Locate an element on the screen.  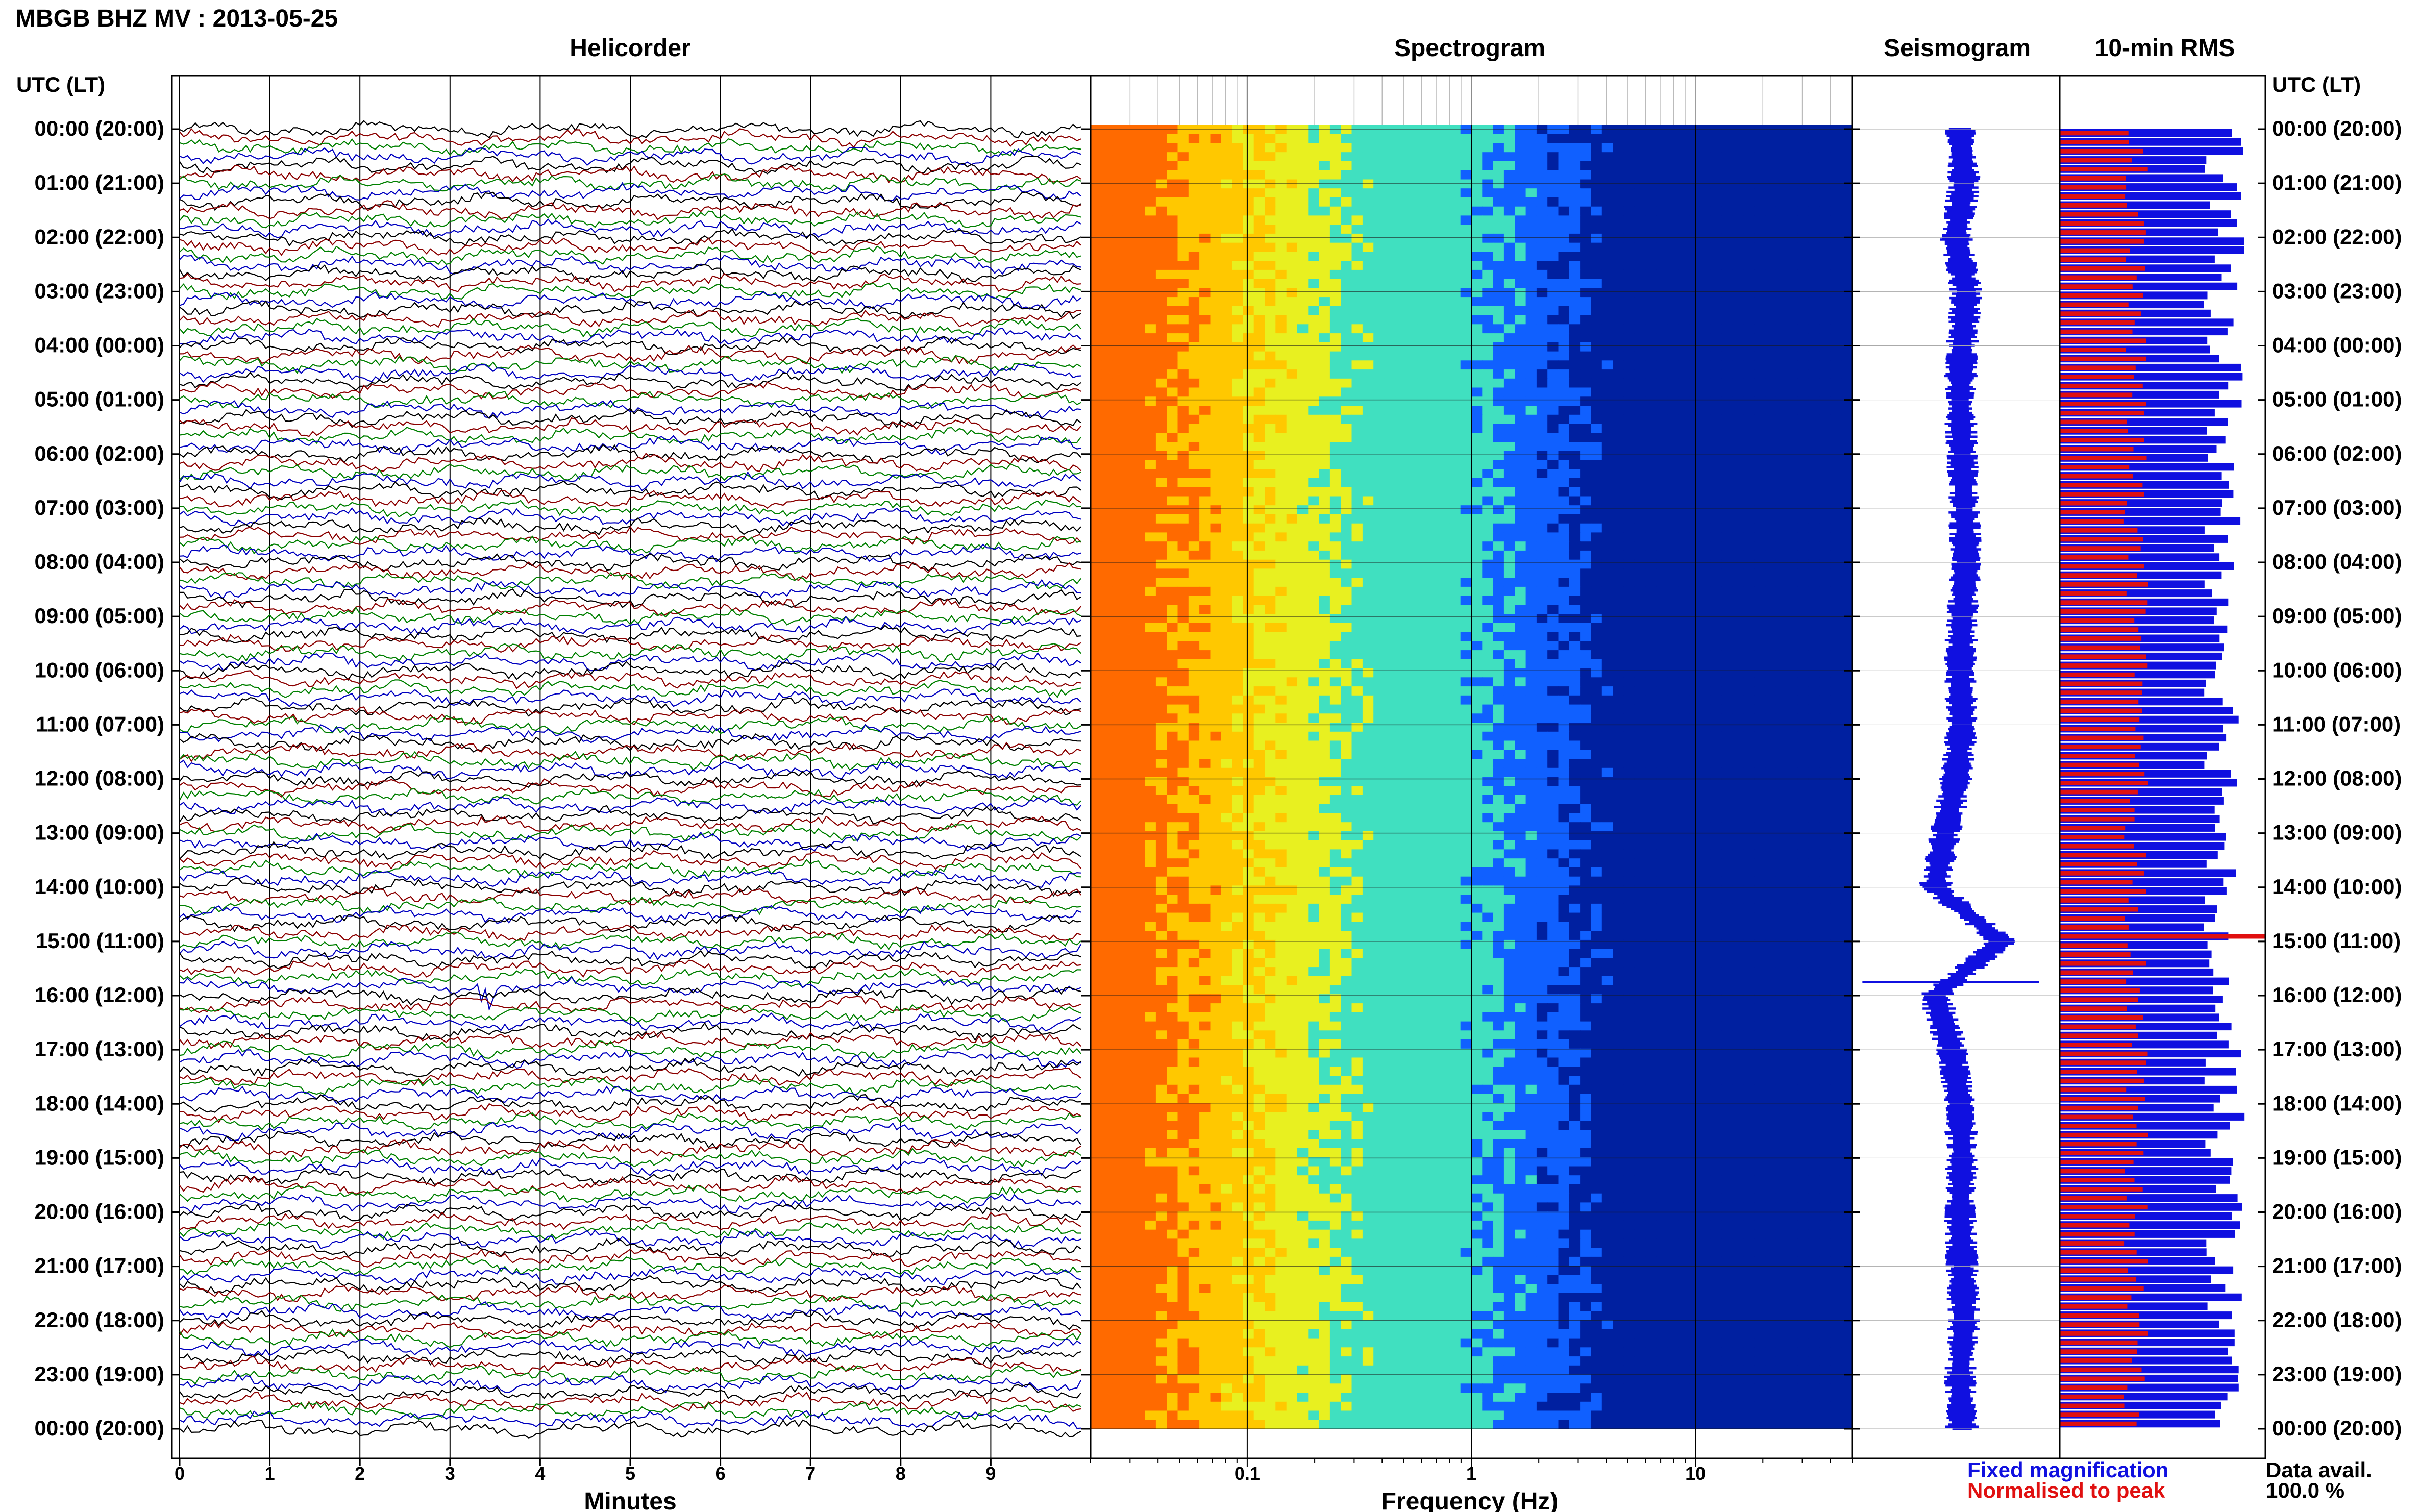
time-tick-label-left: 23:00 (19:00) is located at coordinates (99, 1374).